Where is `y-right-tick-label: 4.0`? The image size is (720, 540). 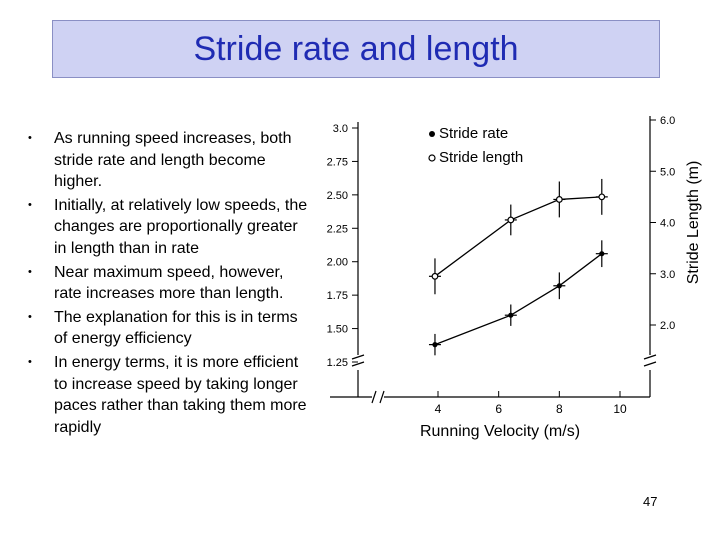 y-right-tick-label: 4.0 is located at coordinates (667, 224).